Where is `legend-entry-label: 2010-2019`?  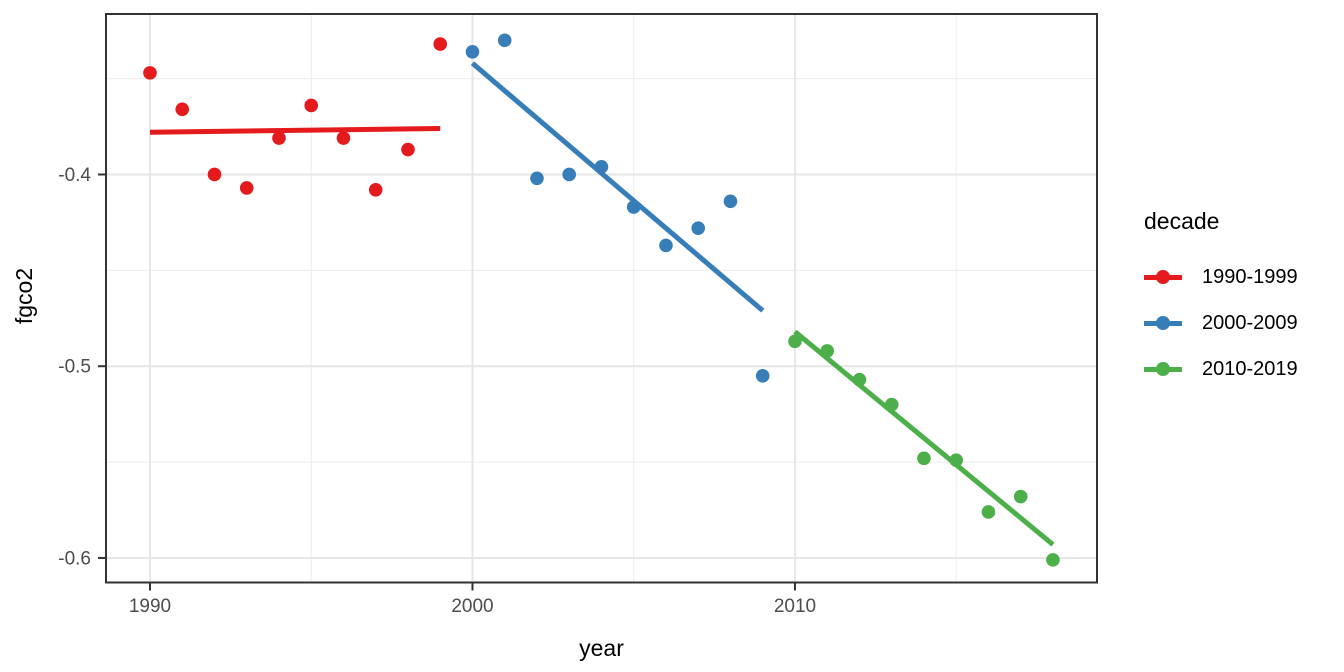
legend-entry-label: 2010-2019 is located at coordinates (1250, 368).